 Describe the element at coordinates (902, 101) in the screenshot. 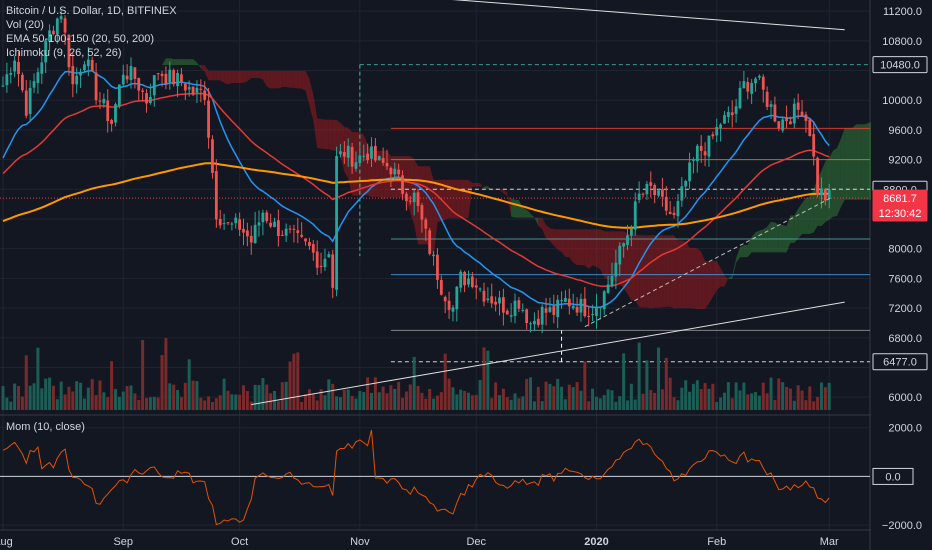

I see `price-tick-label: 10000.0` at that location.